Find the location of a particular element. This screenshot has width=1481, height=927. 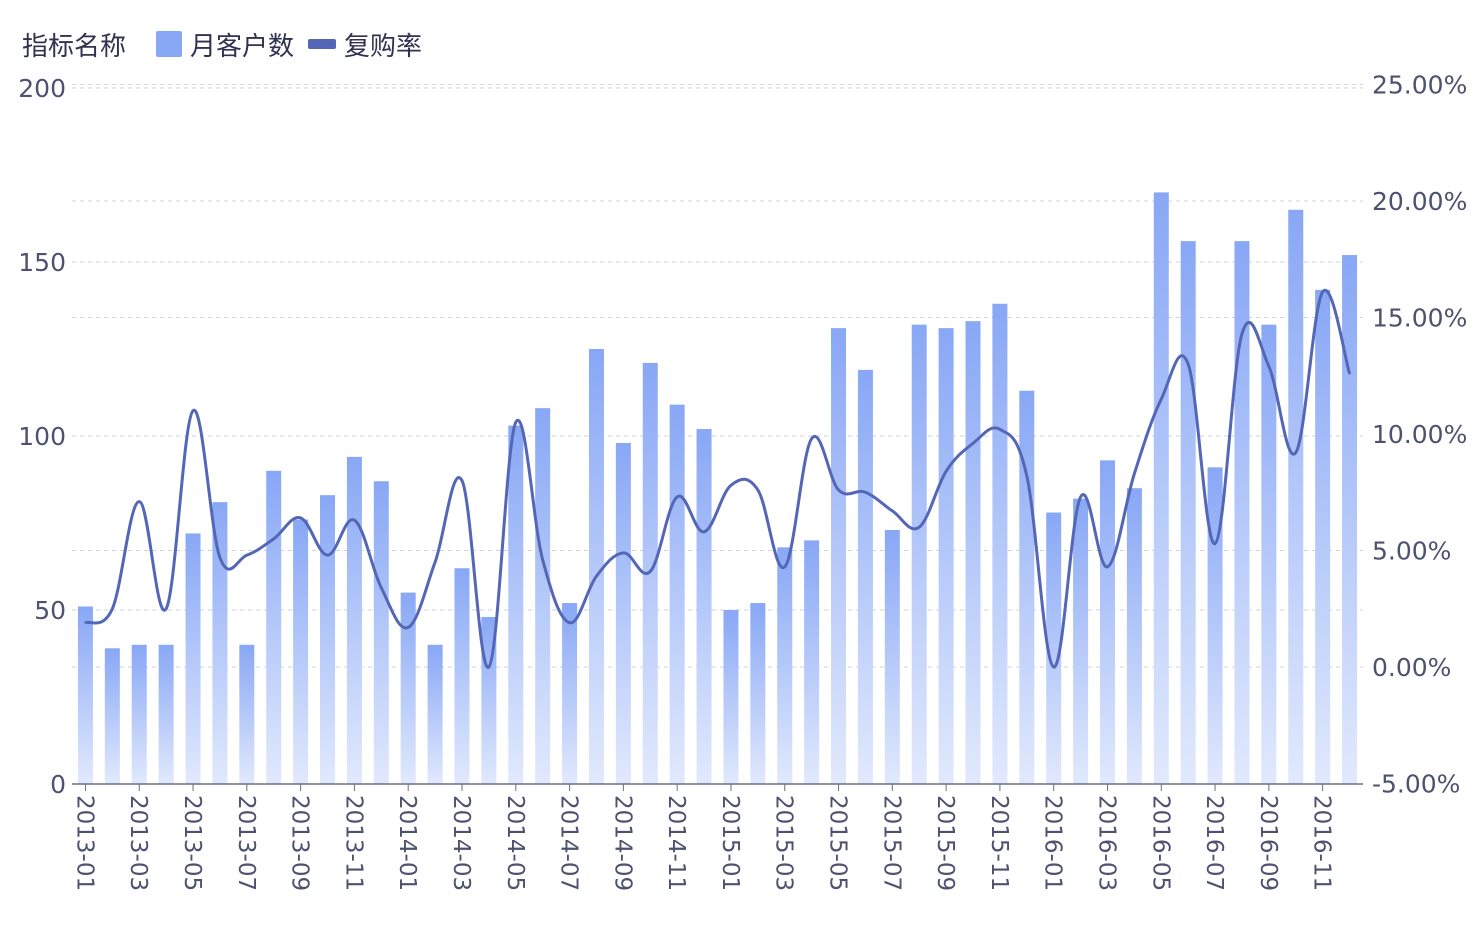

y-right-tick-label: -5.00% is located at coordinates (1416, 784).